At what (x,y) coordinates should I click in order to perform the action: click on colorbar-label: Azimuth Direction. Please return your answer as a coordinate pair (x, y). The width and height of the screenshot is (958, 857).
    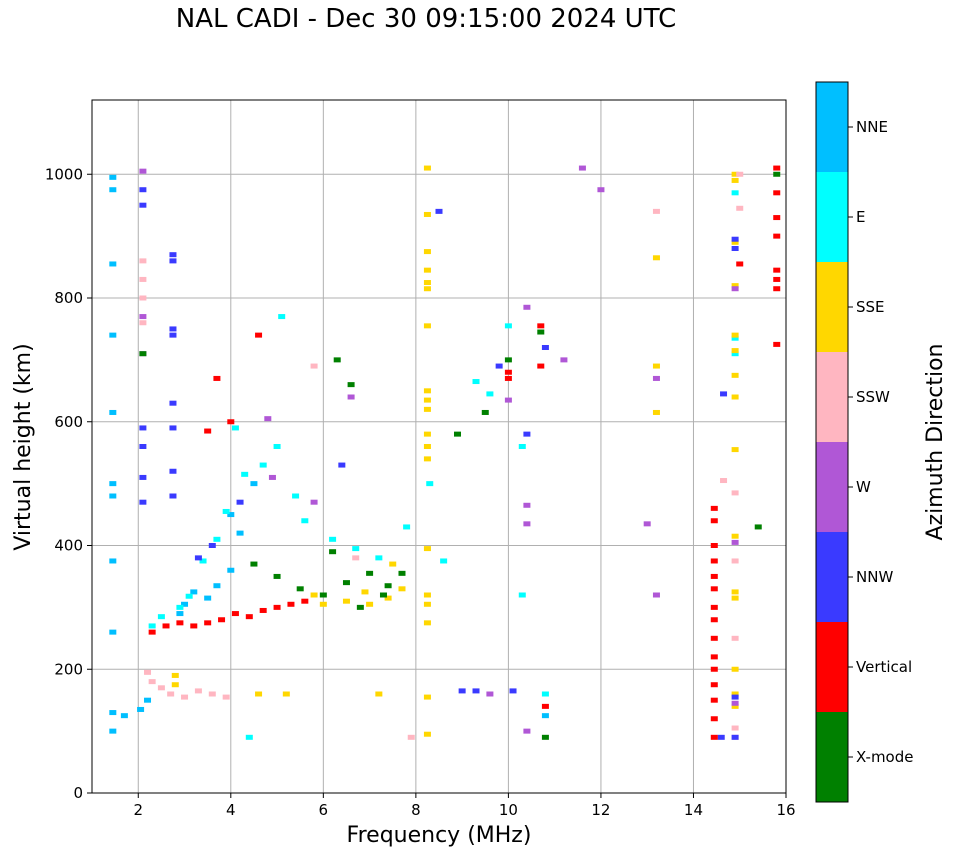
    Looking at the image, I should click on (935, 441).